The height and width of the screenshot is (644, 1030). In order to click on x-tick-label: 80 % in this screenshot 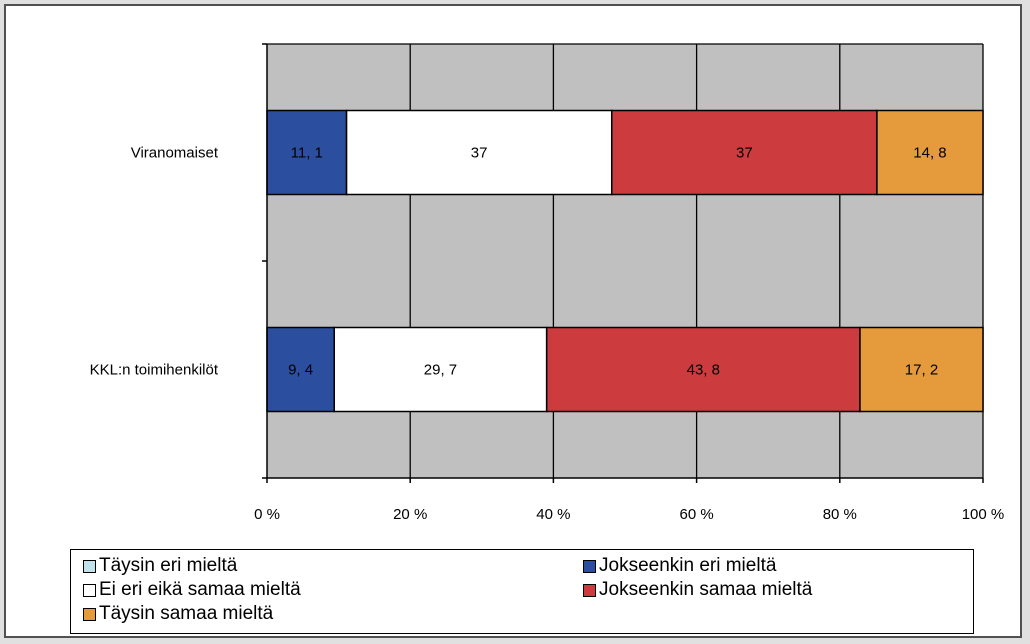, I will do `click(840, 514)`.